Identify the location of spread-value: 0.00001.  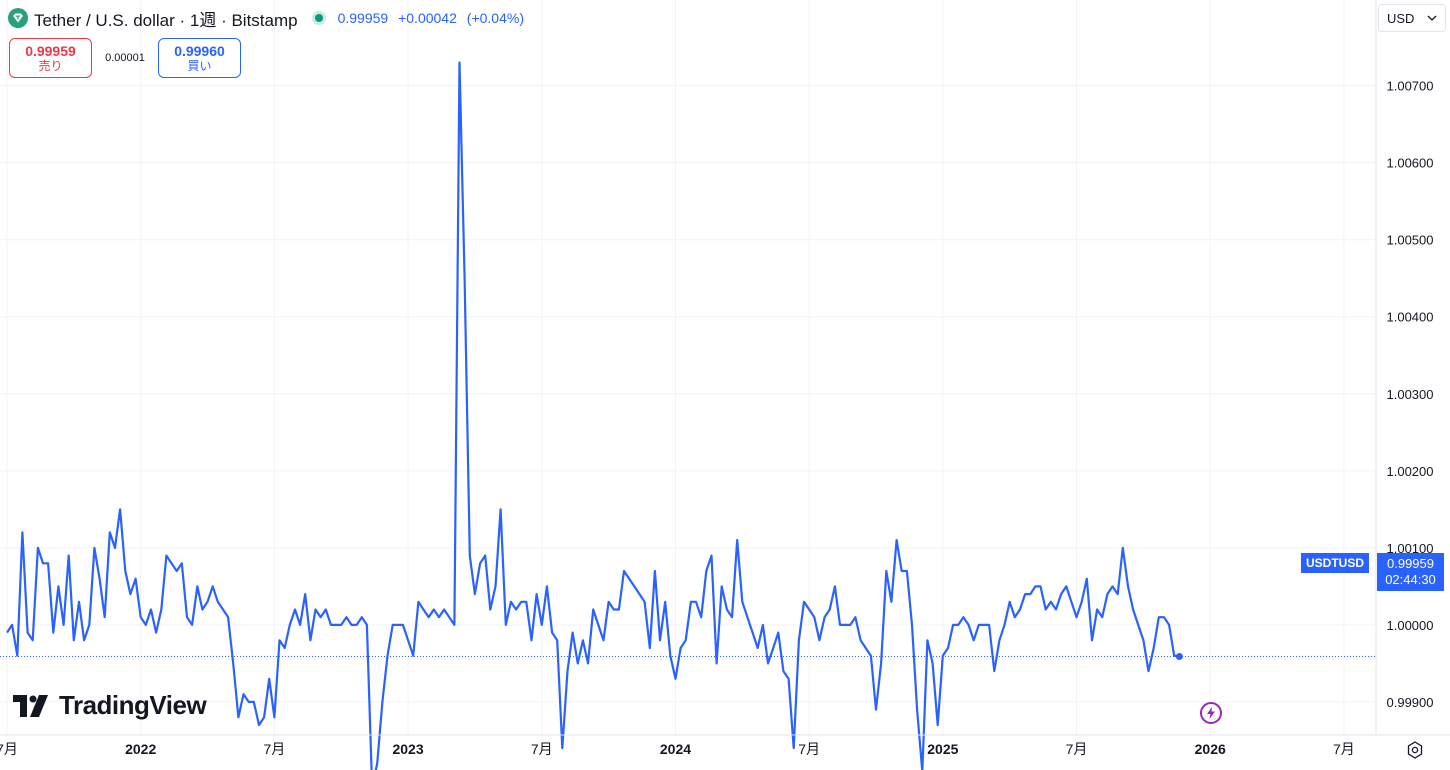
(125, 58).